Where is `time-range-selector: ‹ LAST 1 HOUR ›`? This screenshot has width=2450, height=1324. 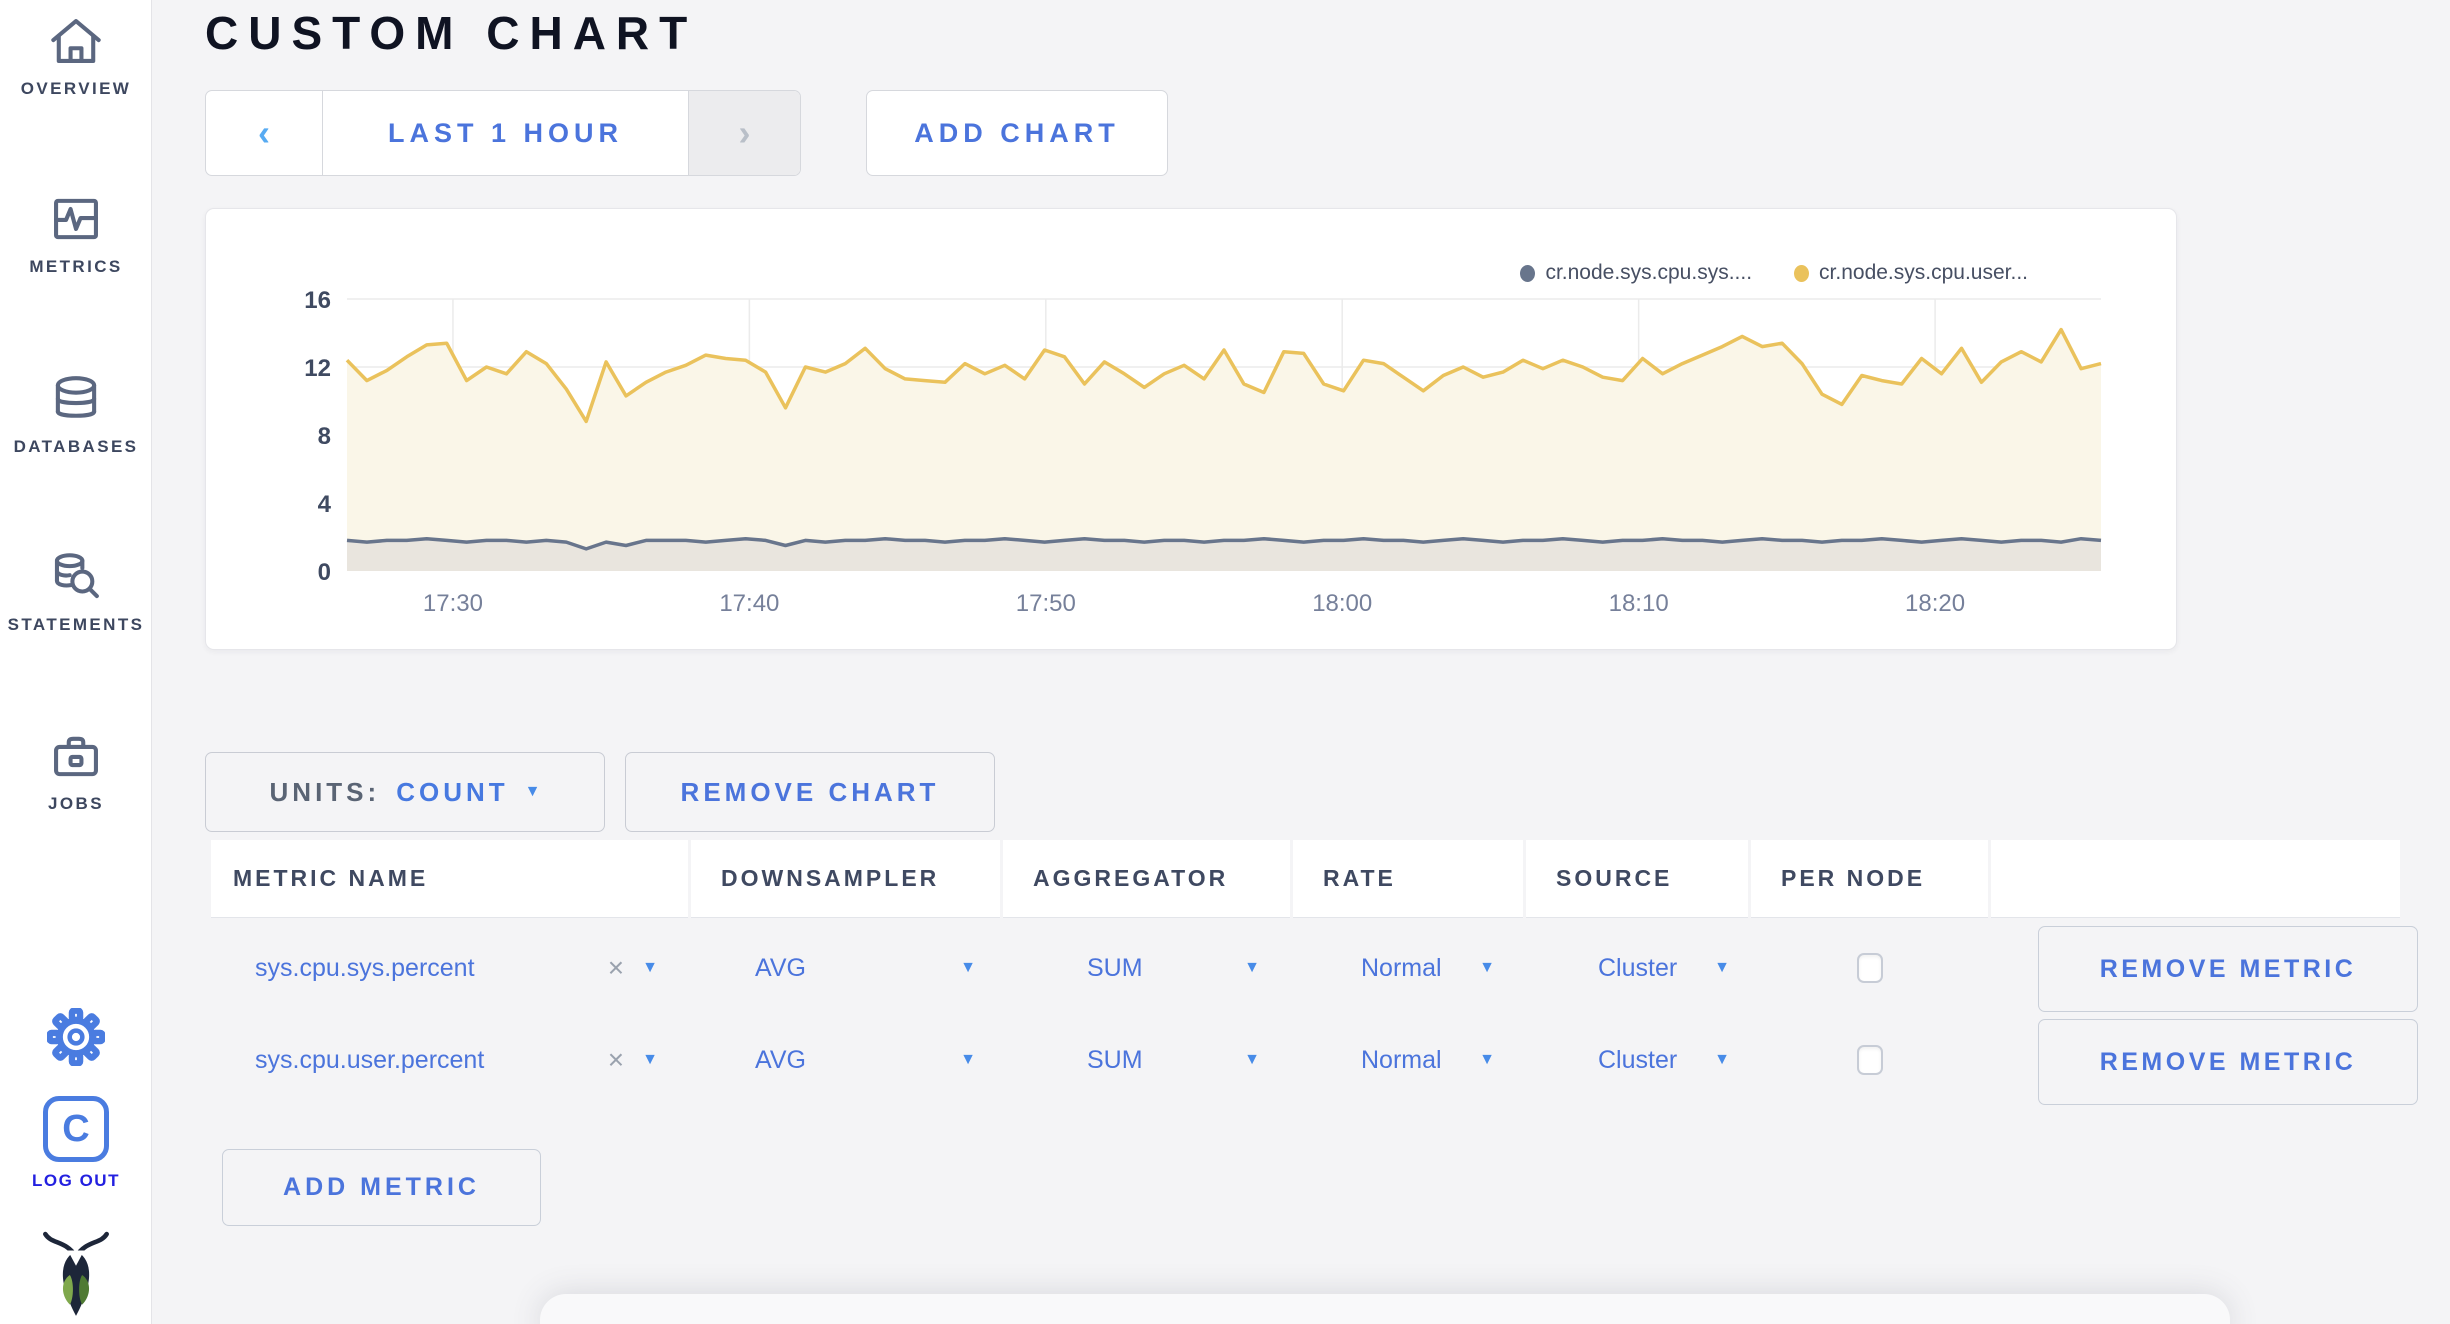
time-range-selector: ‹ LAST 1 HOUR › is located at coordinates (503, 133).